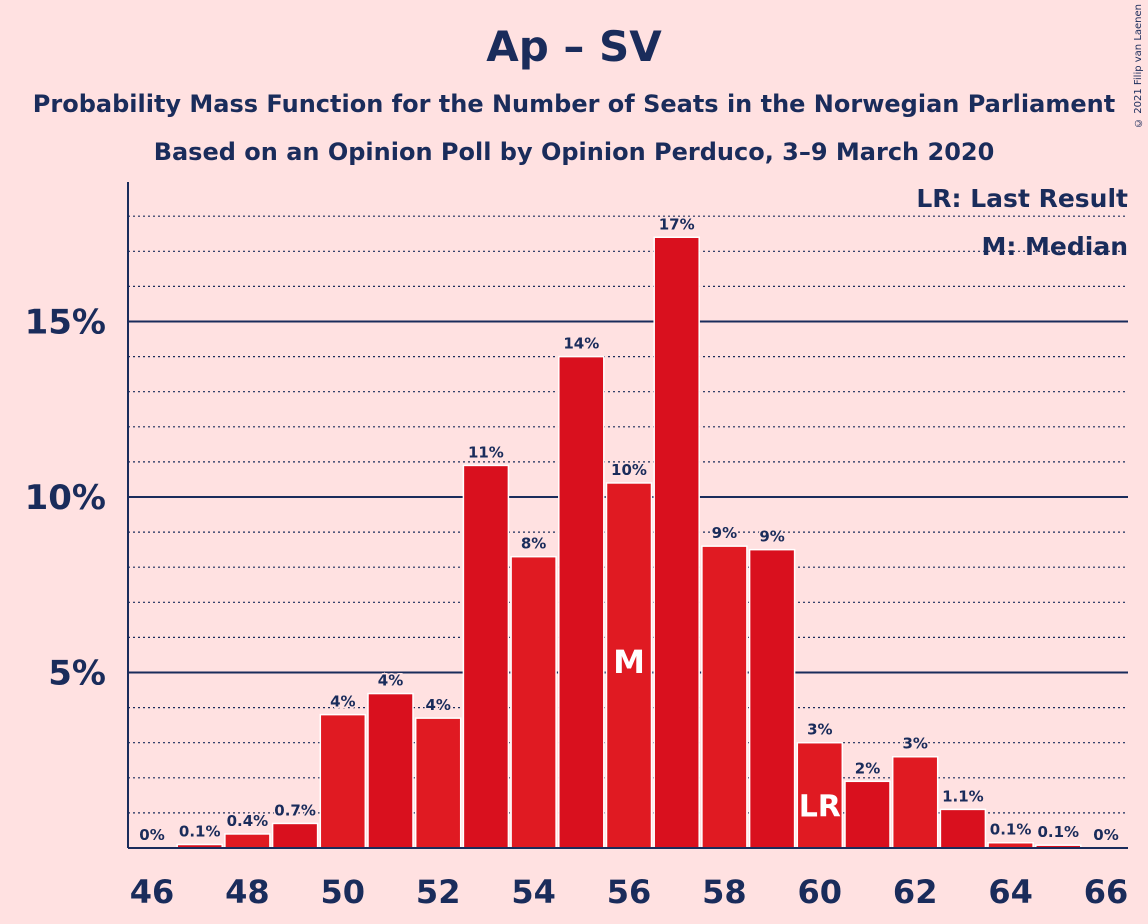 This screenshot has height=924, width=1148. I want to click on value-label: 10%, so click(629, 470).